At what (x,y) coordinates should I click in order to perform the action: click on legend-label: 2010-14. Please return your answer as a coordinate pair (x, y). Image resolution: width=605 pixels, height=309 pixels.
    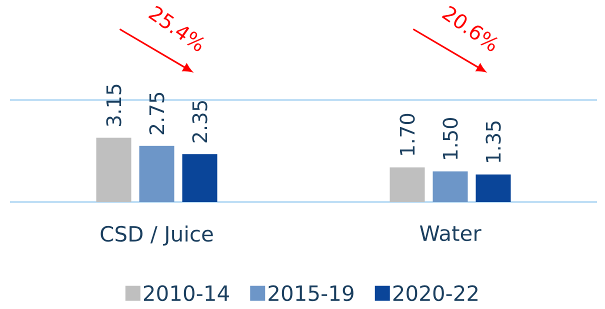
    Looking at the image, I should click on (186, 293).